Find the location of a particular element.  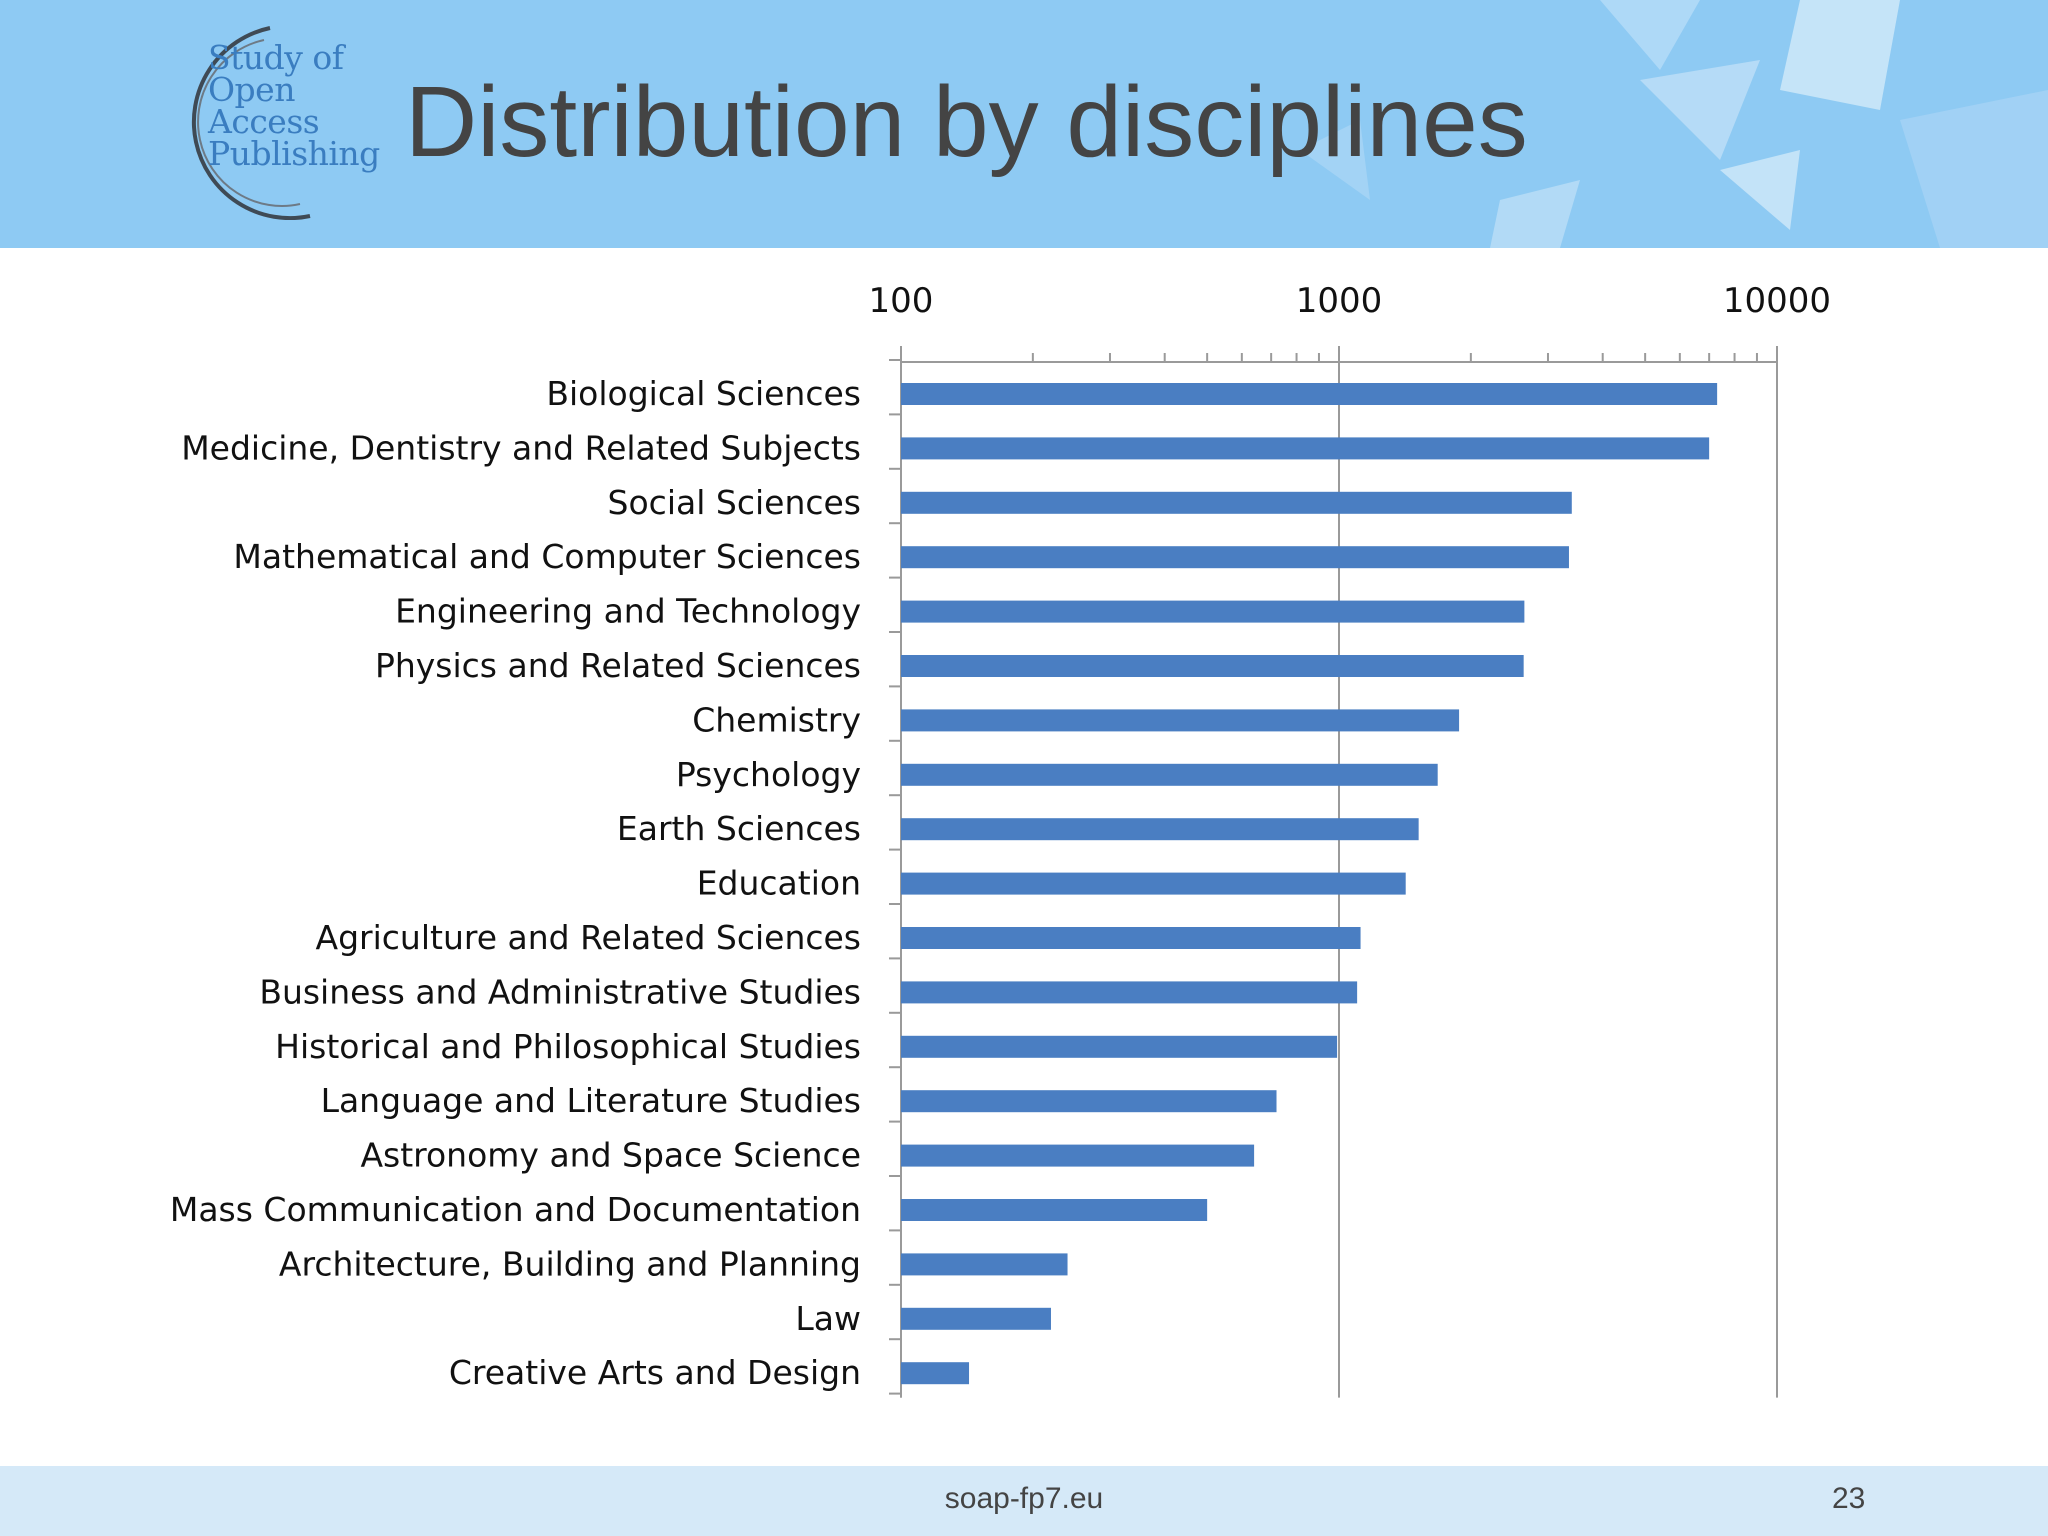

category-label-5: Physics and Related Sciences is located at coordinates (618, 665).